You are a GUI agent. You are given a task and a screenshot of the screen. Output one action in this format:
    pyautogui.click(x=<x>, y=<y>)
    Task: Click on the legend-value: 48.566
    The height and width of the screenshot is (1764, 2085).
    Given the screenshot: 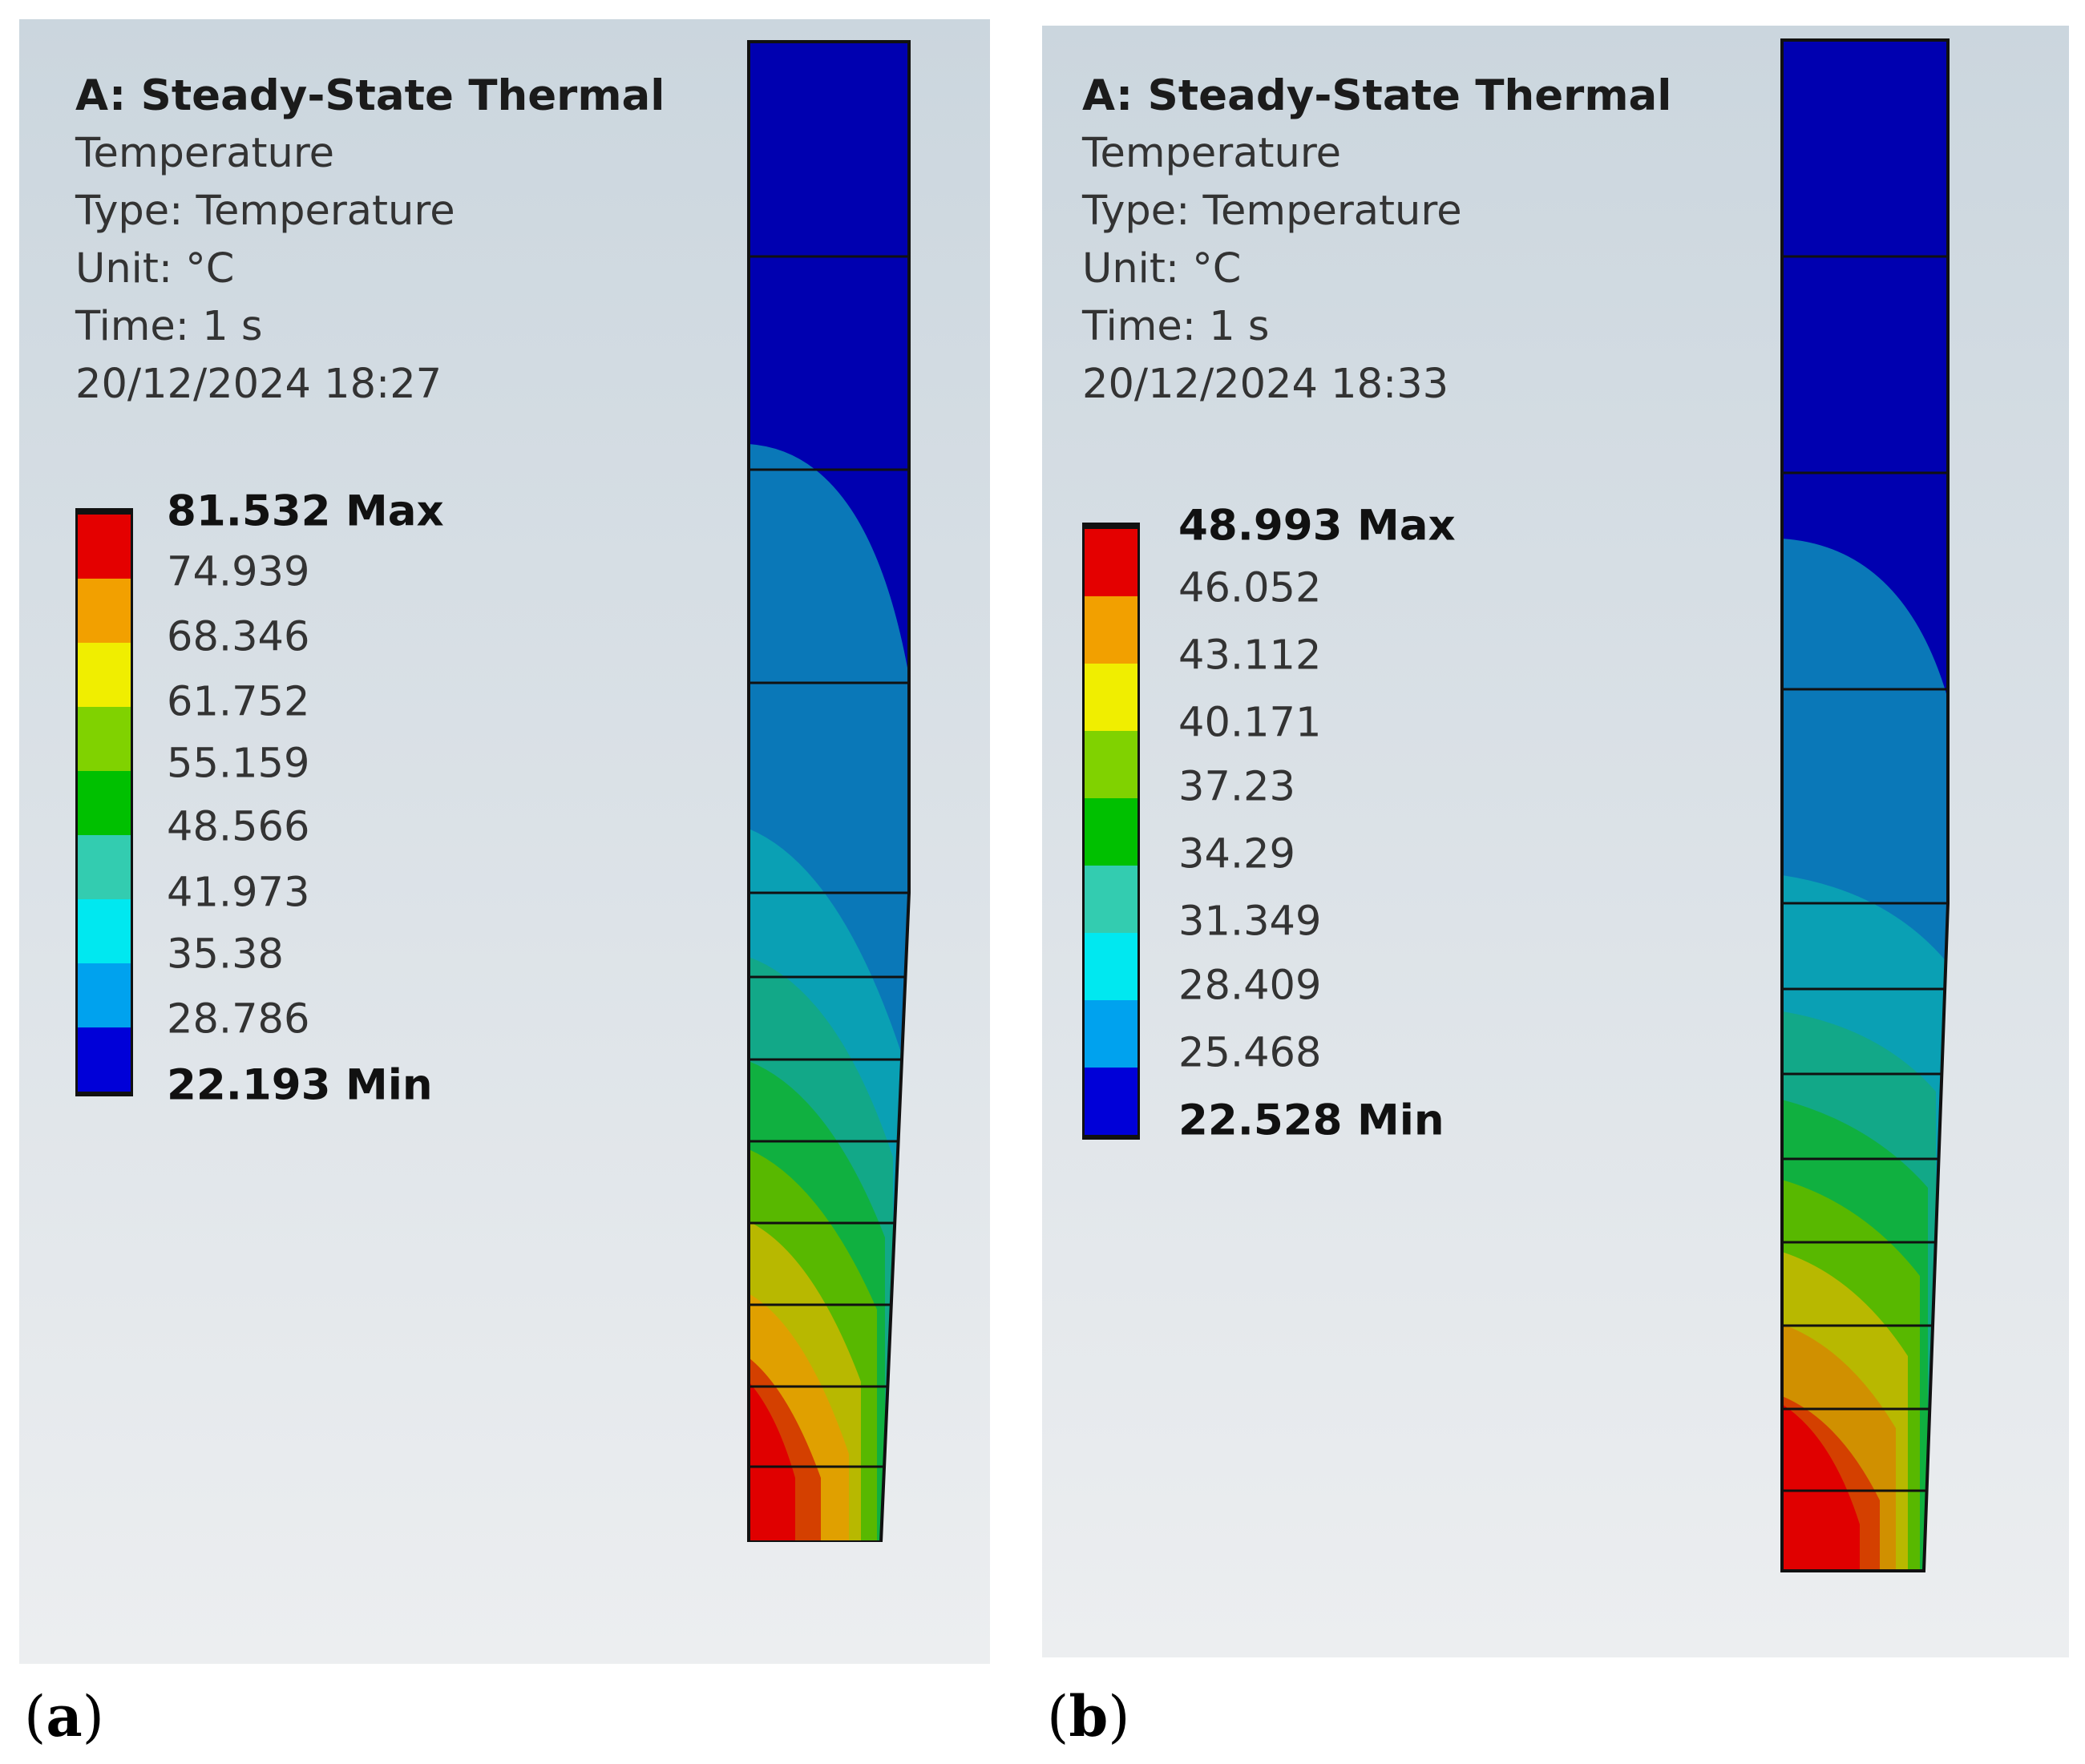 What is the action you would take?
    pyautogui.click(x=239, y=827)
    